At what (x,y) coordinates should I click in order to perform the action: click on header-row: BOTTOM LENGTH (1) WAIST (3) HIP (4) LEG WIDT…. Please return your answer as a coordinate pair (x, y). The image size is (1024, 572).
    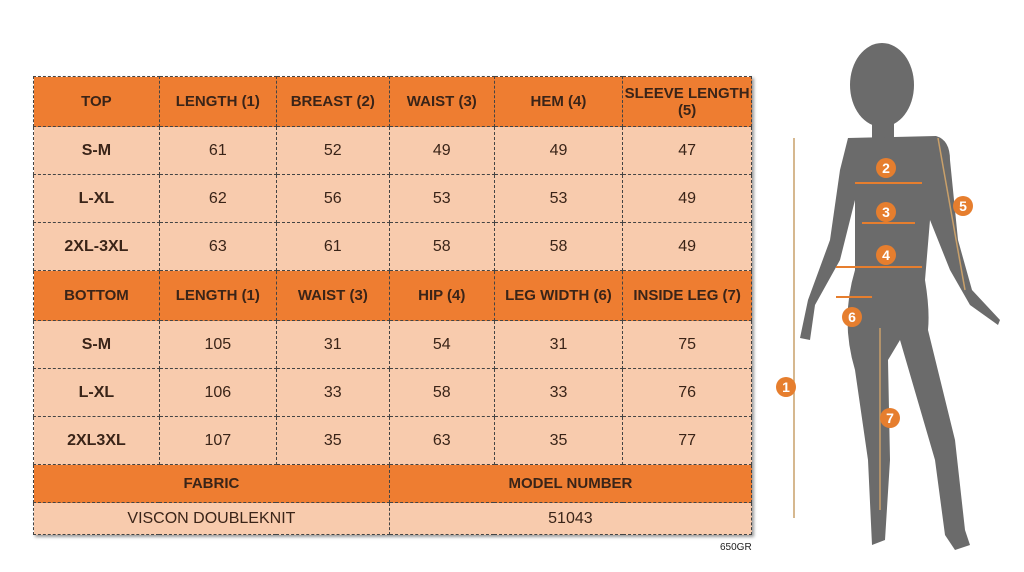
    Looking at the image, I should click on (392, 295).